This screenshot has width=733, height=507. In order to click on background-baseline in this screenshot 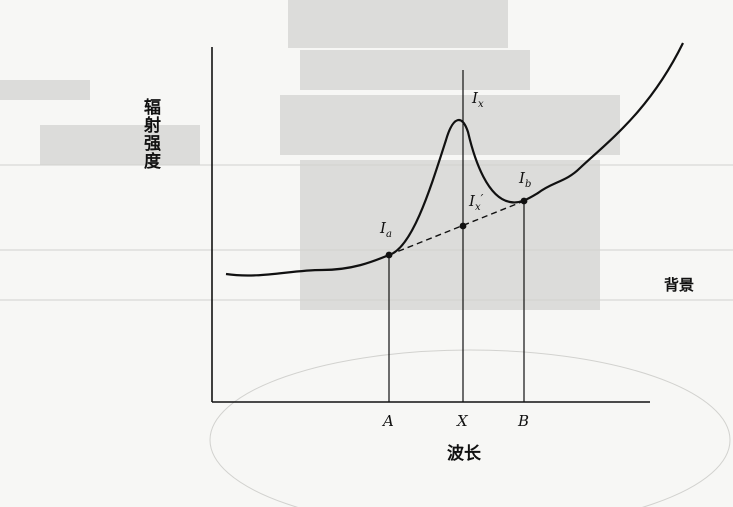, I will do `click(456, 228)`.